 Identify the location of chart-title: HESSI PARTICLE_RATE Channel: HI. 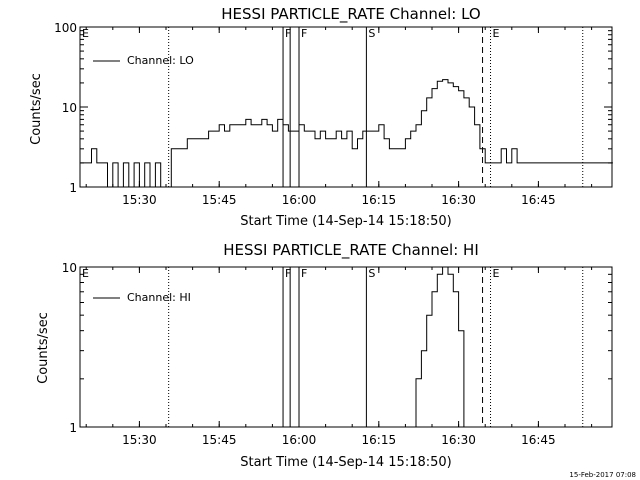
(351, 250).